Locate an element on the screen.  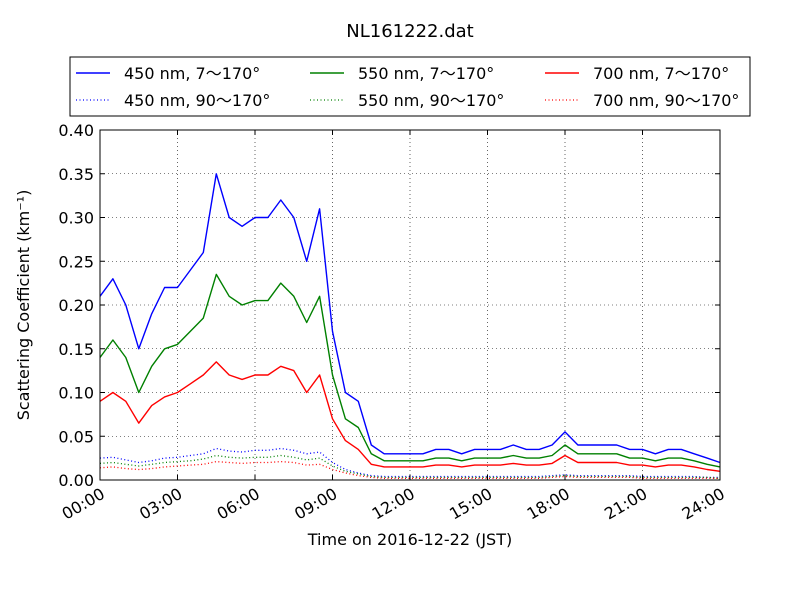
x-tick-label: 18:00 is located at coordinates (548, 504).